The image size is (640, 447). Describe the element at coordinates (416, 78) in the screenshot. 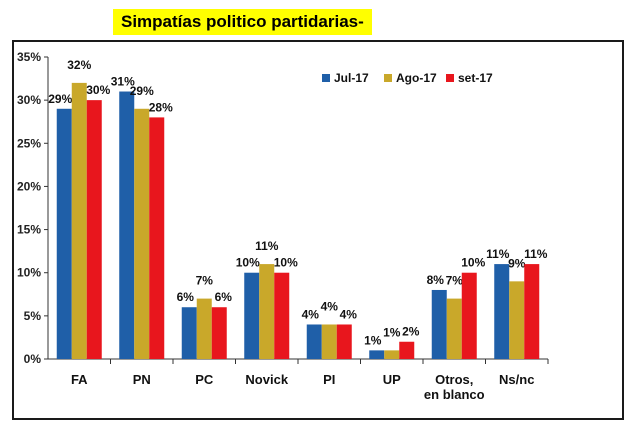

I see `legend-label: Ago-17` at that location.